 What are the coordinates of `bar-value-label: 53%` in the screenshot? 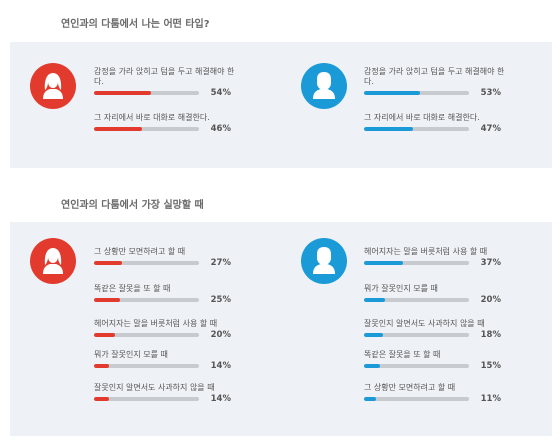 It's located at (490, 93).